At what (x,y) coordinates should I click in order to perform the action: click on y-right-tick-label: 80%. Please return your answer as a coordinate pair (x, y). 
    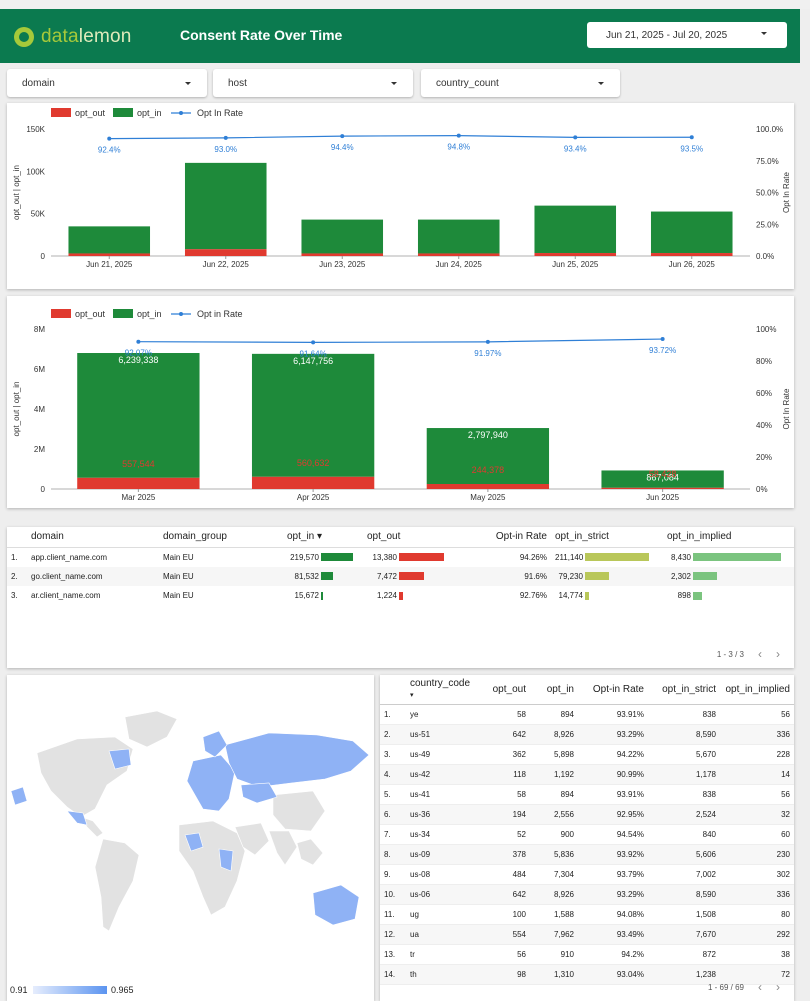
    Looking at the image, I should click on (764, 361).